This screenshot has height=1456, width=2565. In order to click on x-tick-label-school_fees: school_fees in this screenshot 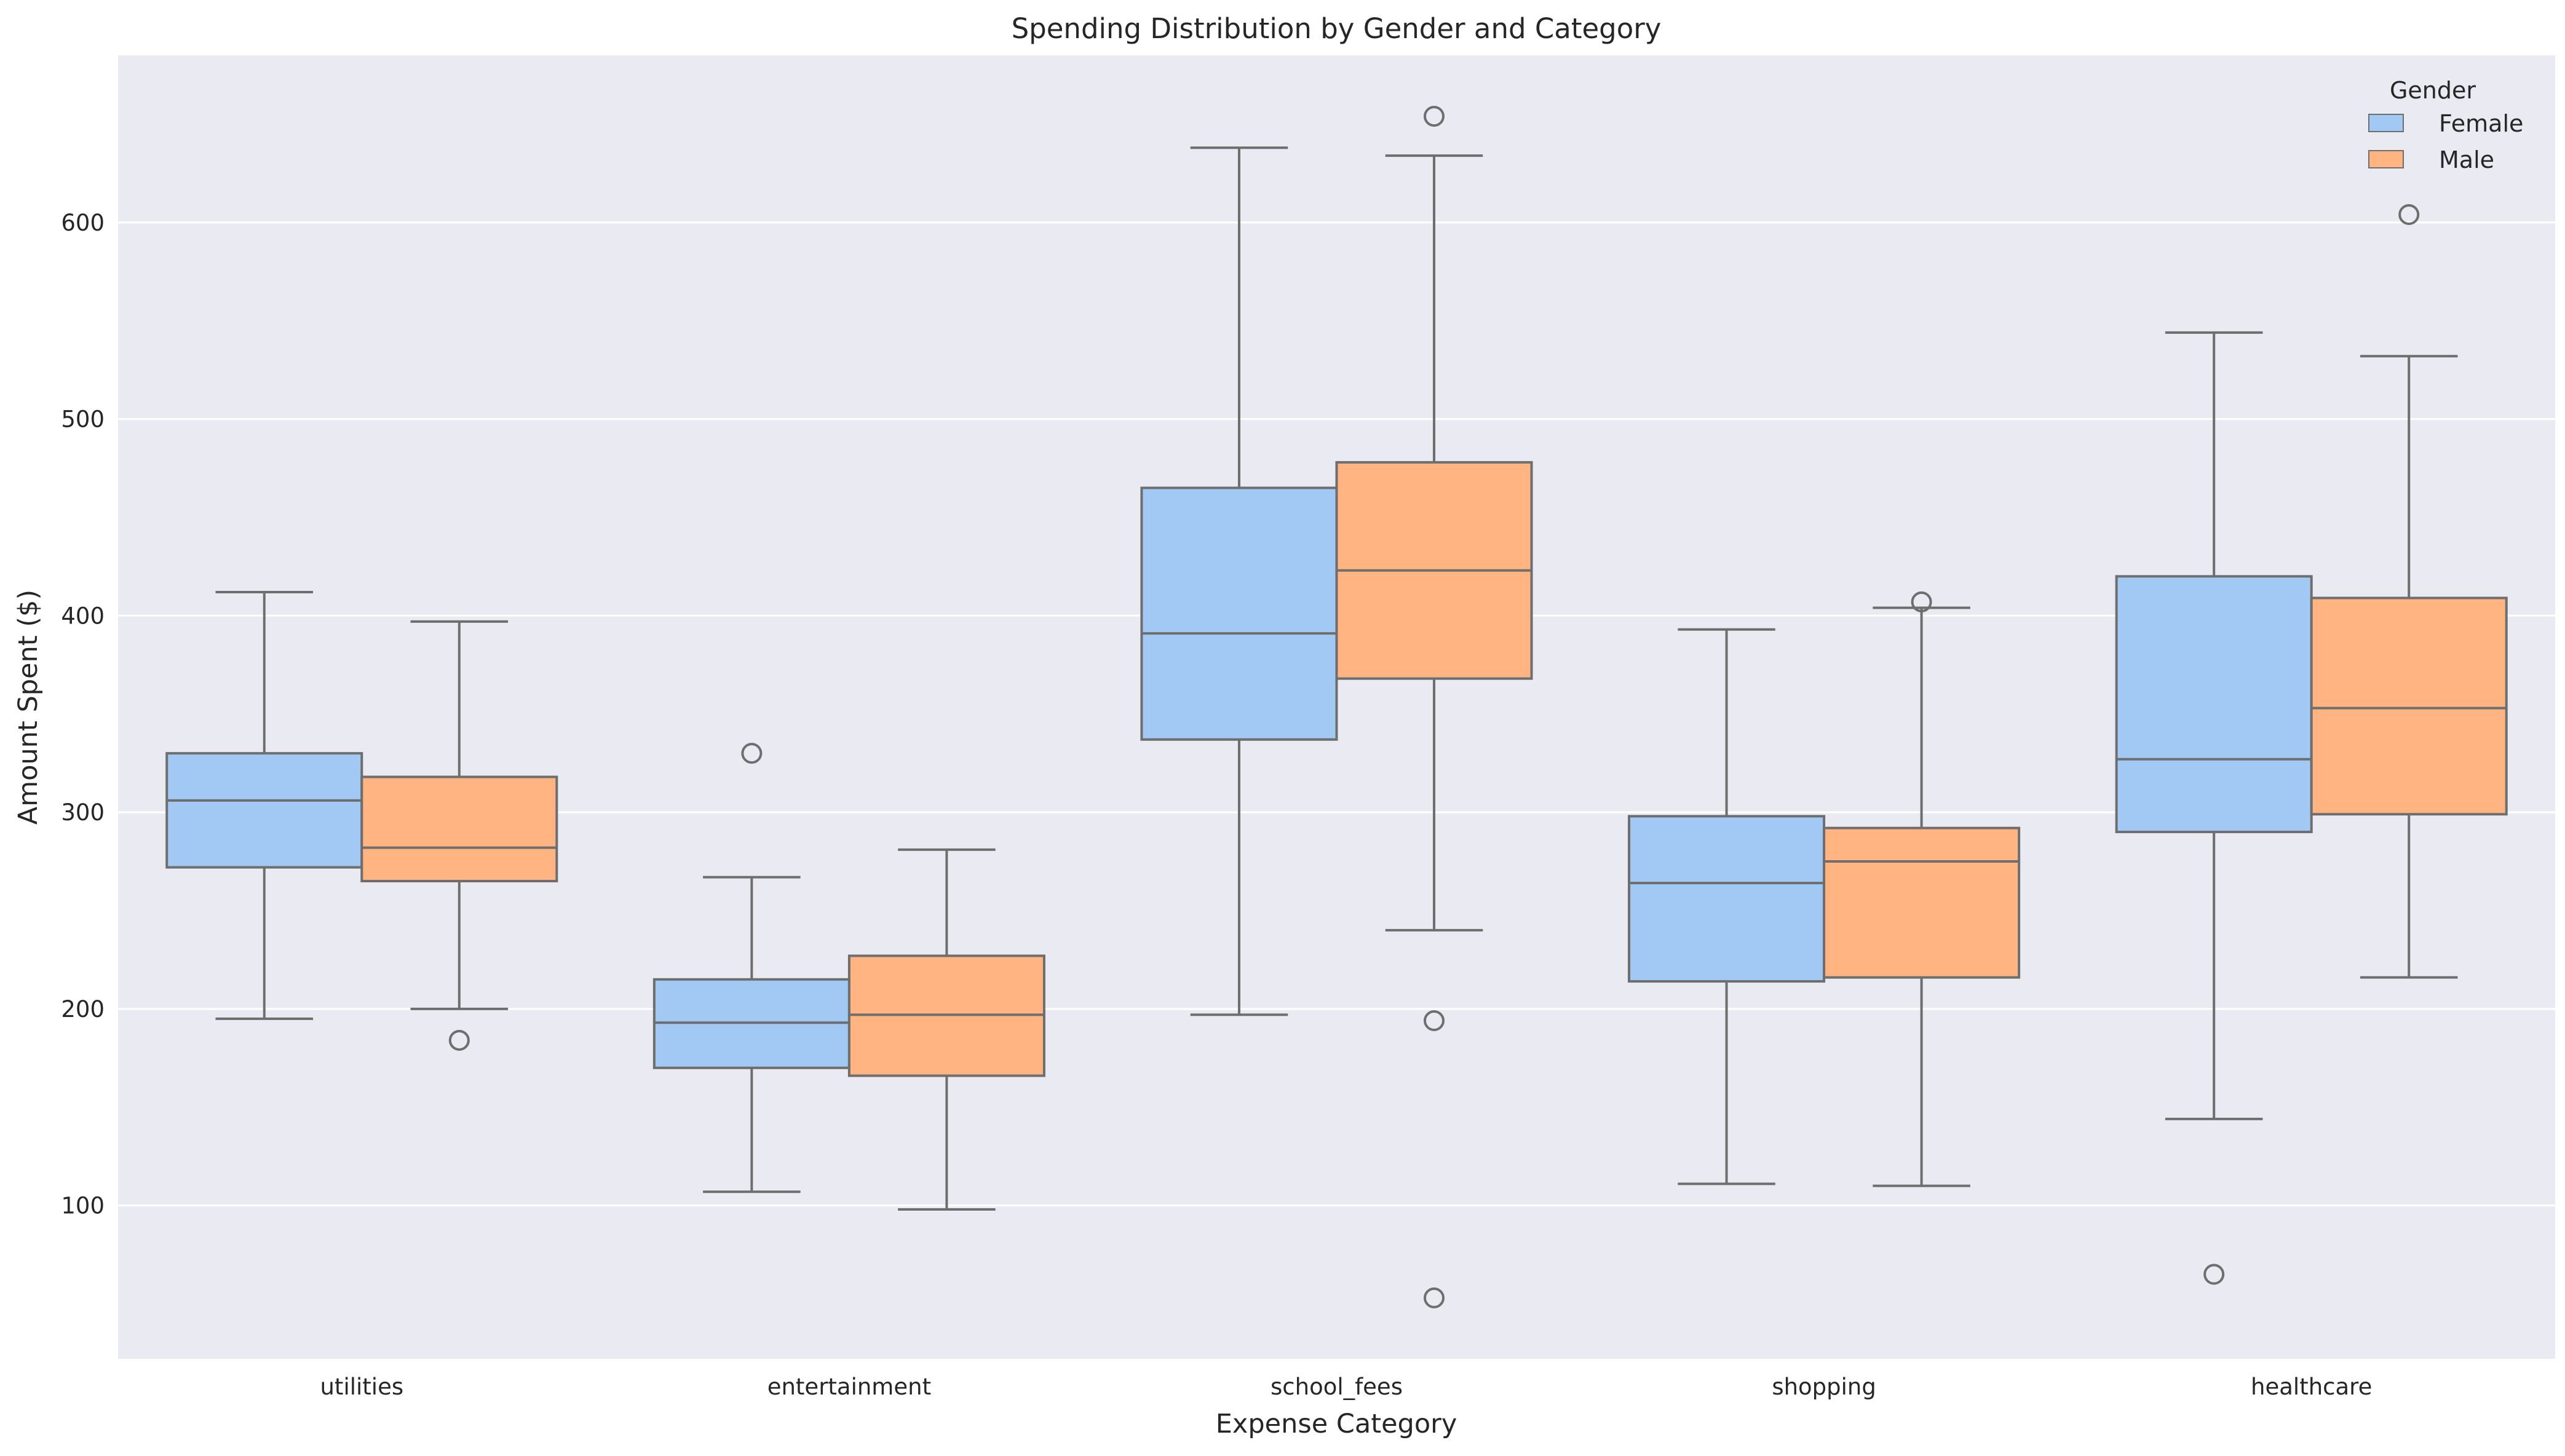, I will do `click(1337, 1387)`.